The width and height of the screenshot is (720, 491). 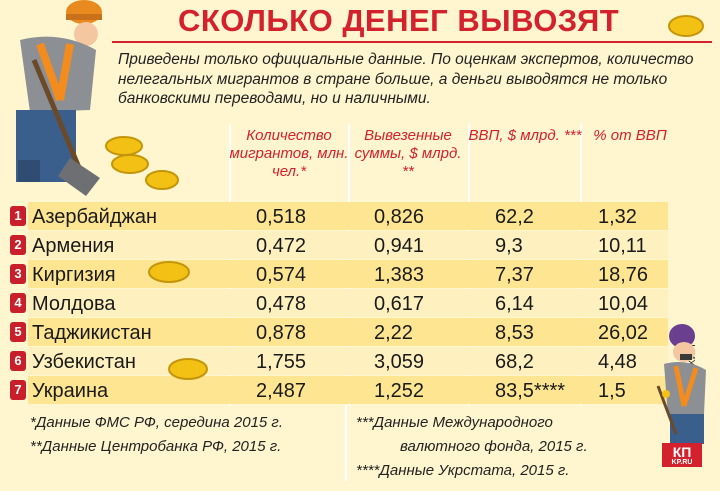 What do you see at coordinates (630, 135) in the screenshot?
I see `column-header-percent: % от ВВП` at bounding box center [630, 135].